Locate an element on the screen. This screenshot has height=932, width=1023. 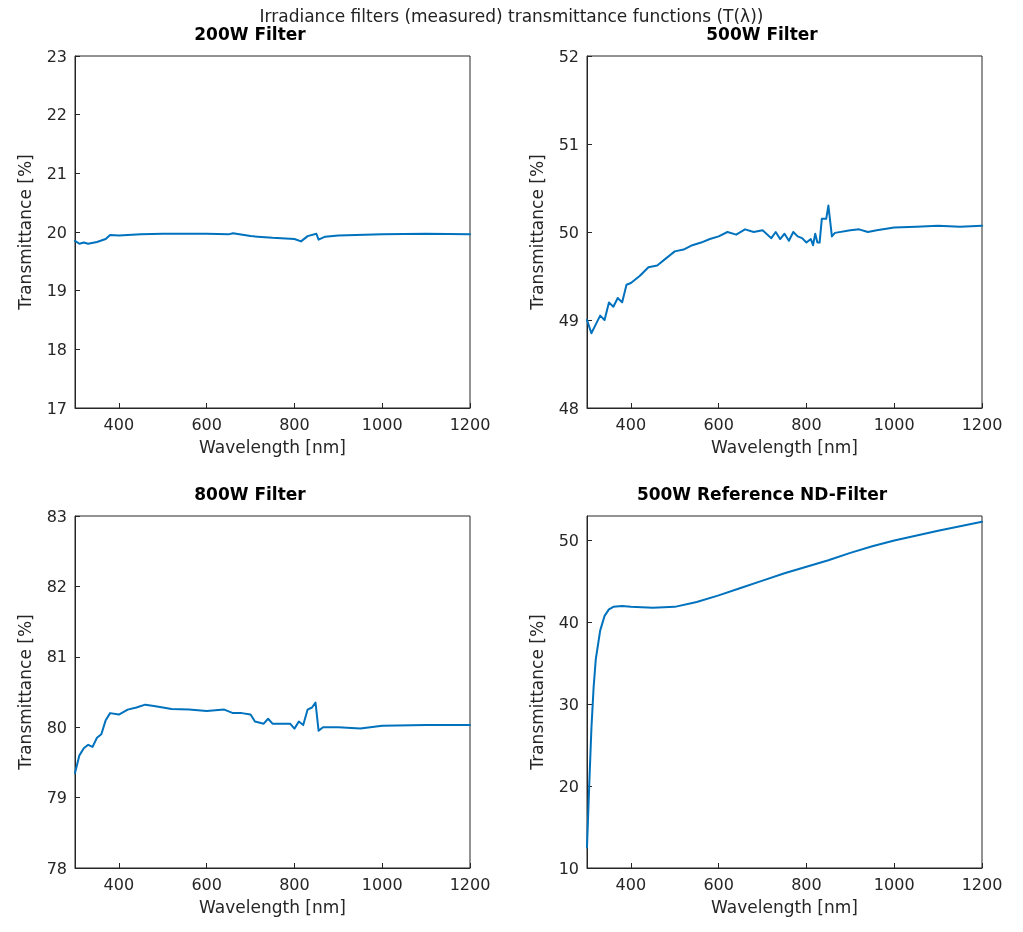
y-tick-label: 51 is located at coordinates (568, 144).